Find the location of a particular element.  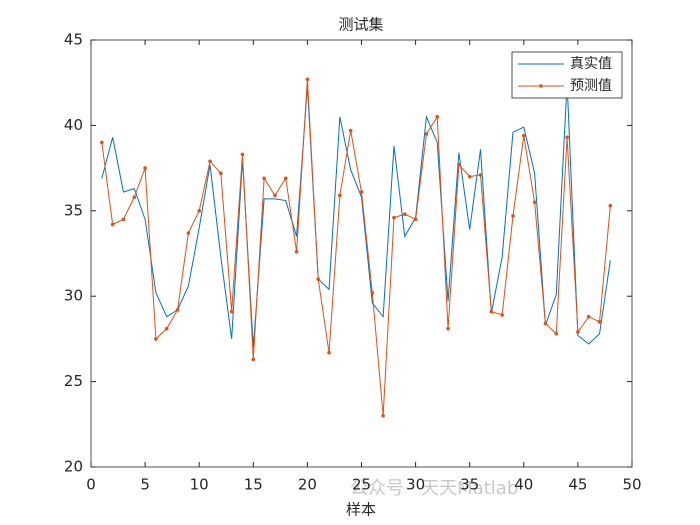

y-tick-label: 25 is located at coordinates (73, 381).